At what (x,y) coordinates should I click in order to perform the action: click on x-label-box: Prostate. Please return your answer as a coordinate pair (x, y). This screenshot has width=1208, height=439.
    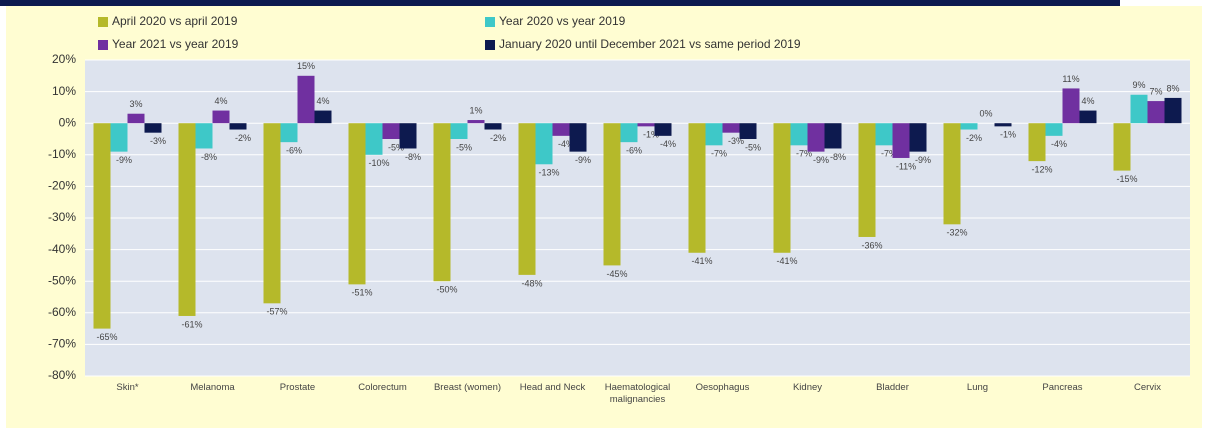
    Looking at the image, I should click on (297, 387).